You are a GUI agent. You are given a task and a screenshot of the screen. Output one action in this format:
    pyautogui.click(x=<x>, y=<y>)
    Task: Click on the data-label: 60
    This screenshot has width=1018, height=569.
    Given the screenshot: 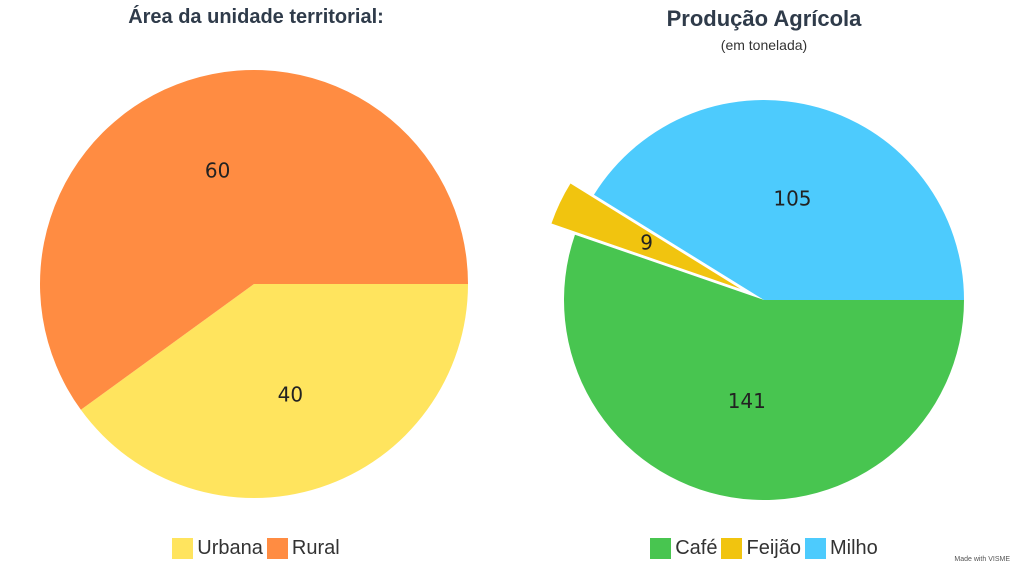 What is the action you would take?
    pyautogui.click(x=217, y=171)
    